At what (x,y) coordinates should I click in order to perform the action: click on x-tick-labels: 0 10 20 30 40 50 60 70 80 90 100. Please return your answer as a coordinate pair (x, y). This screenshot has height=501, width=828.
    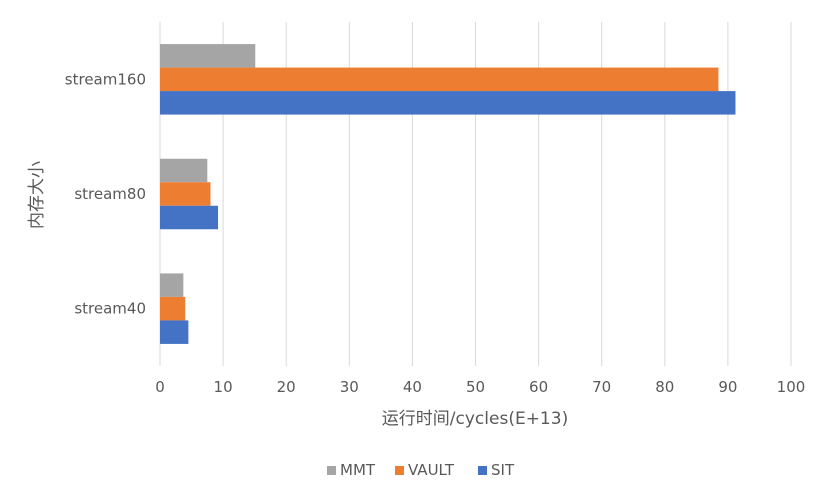
    Looking at the image, I should click on (480, 387).